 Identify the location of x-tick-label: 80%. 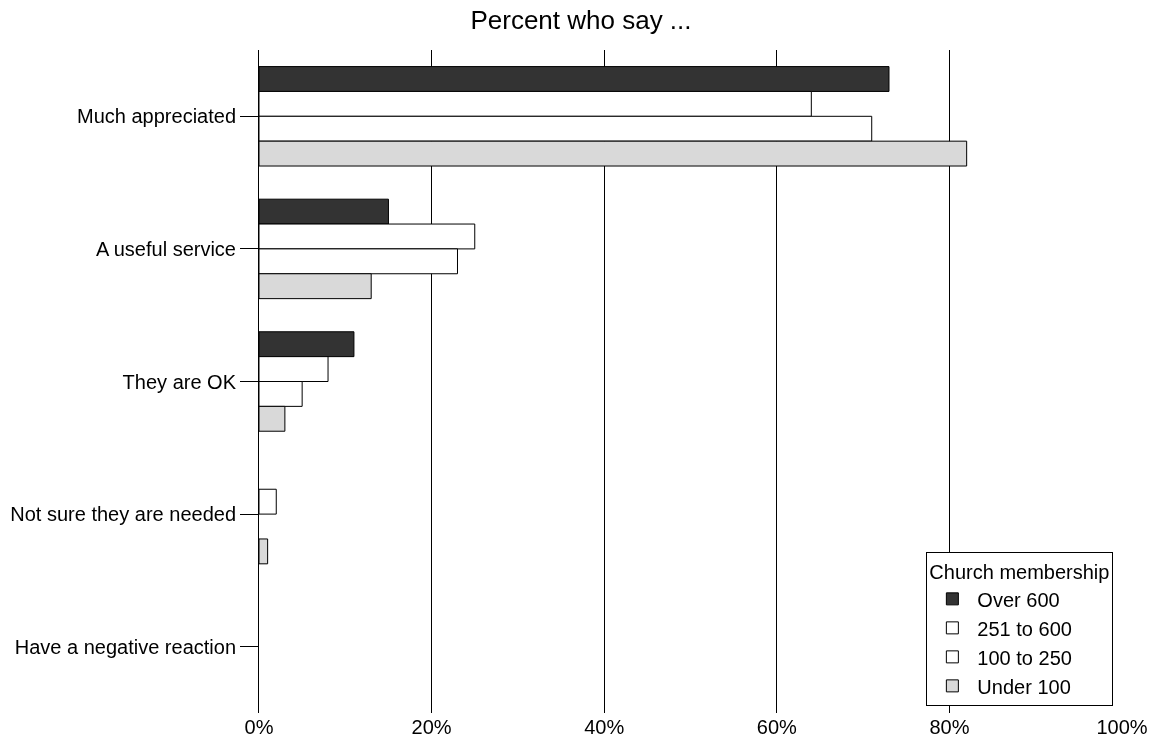
(949, 727).